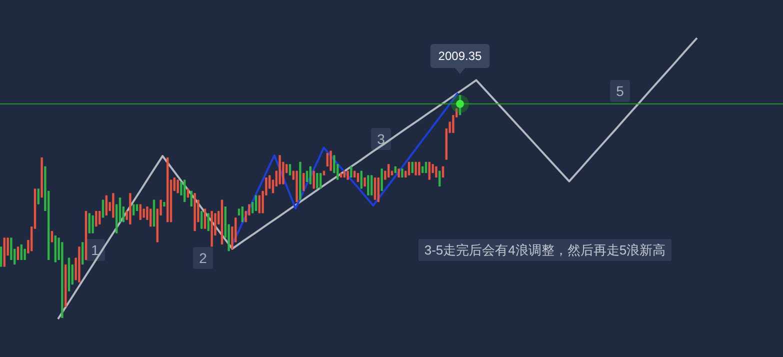 The image size is (783, 357). Describe the element at coordinates (460, 56) in the screenshot. I see `annotation: 2009.35` at that location.